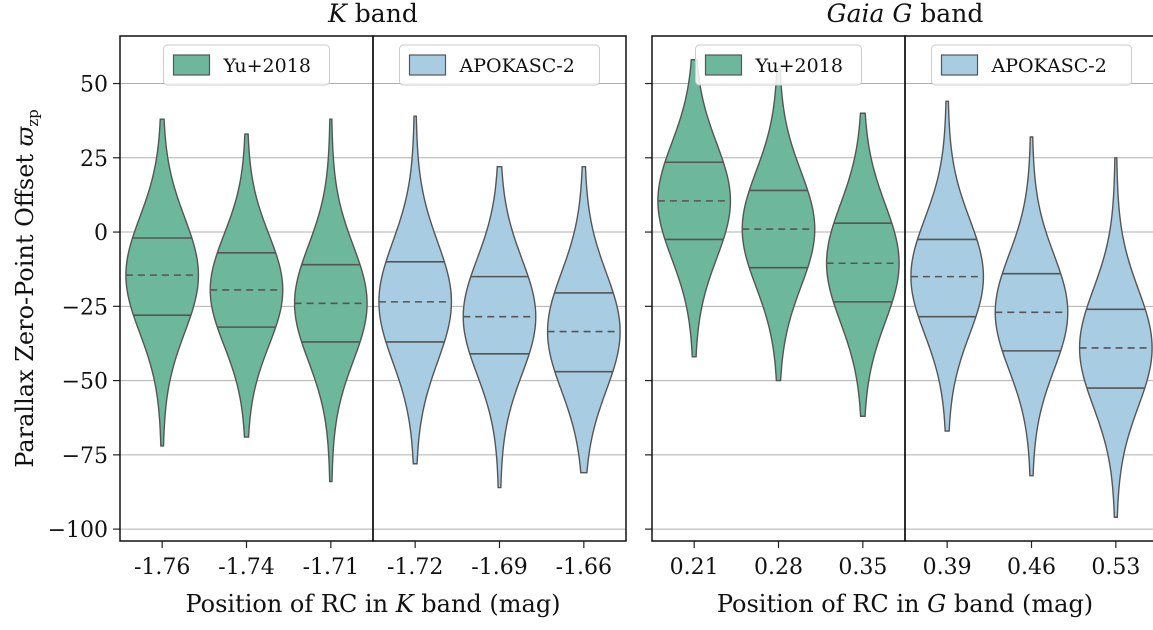  What do you see at coordinates (331, 567) in the screenshot?
I see `x-tick-label: -1.71` at bounding box center [331, 567].